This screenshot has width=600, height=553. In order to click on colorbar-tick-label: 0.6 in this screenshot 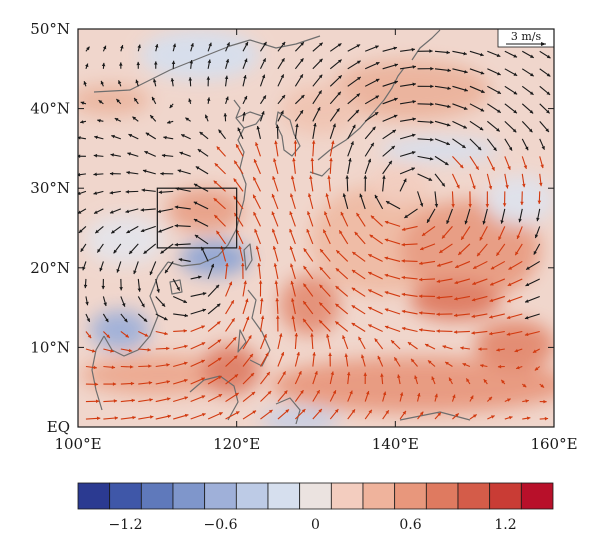, I will do `click(410, 525)`.